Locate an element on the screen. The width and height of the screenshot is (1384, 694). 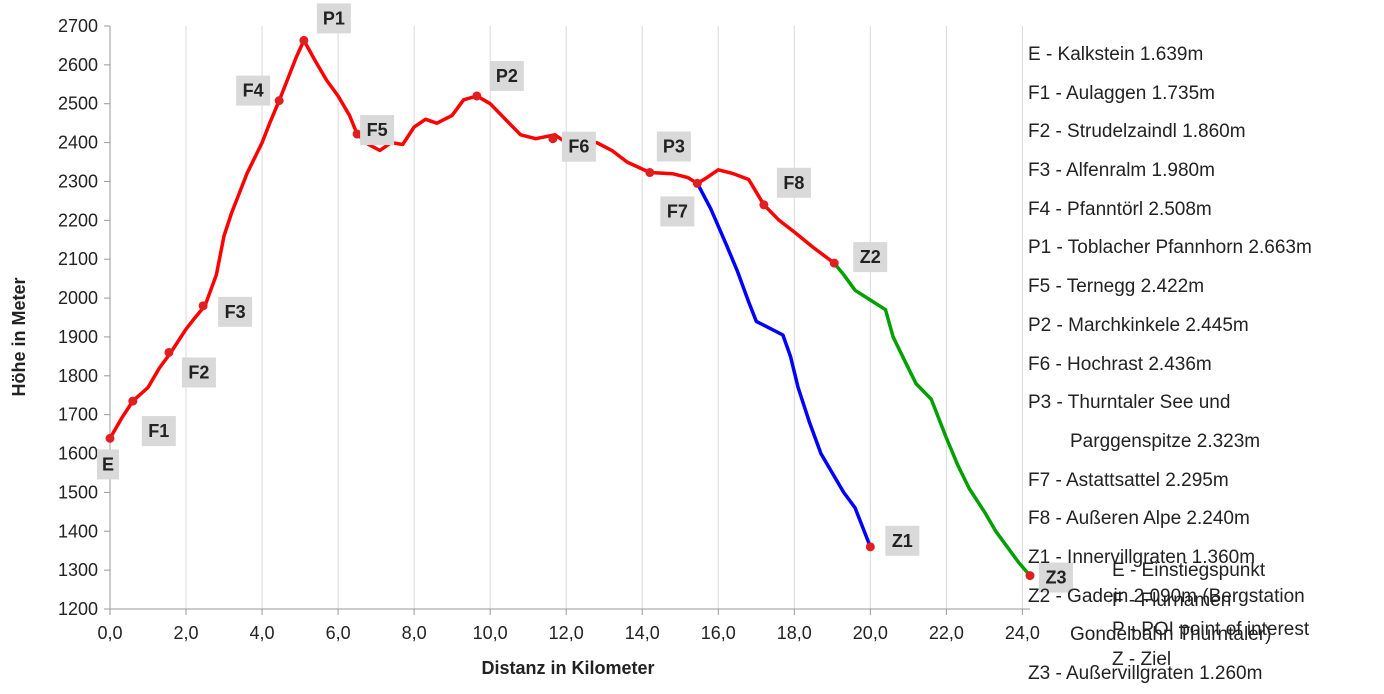
key-item-p: P - POI point of interest is located at coordinates (1211, 629).